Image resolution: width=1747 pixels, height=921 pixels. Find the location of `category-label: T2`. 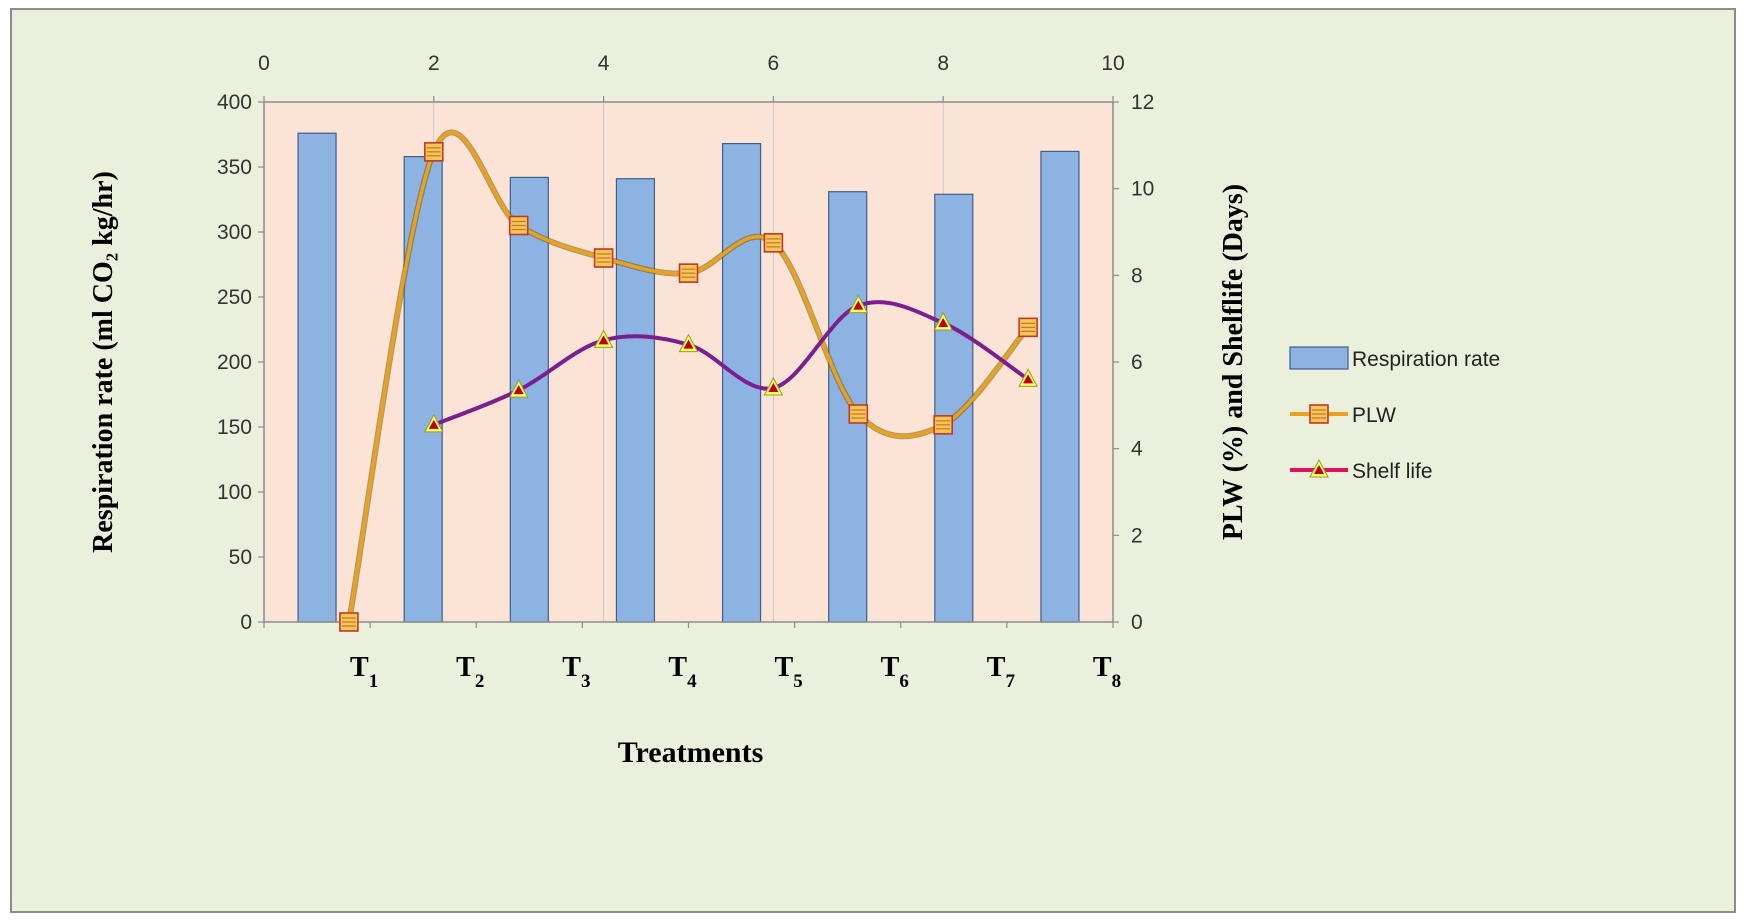

category-label: T2 is located at coordinates (470, 672).